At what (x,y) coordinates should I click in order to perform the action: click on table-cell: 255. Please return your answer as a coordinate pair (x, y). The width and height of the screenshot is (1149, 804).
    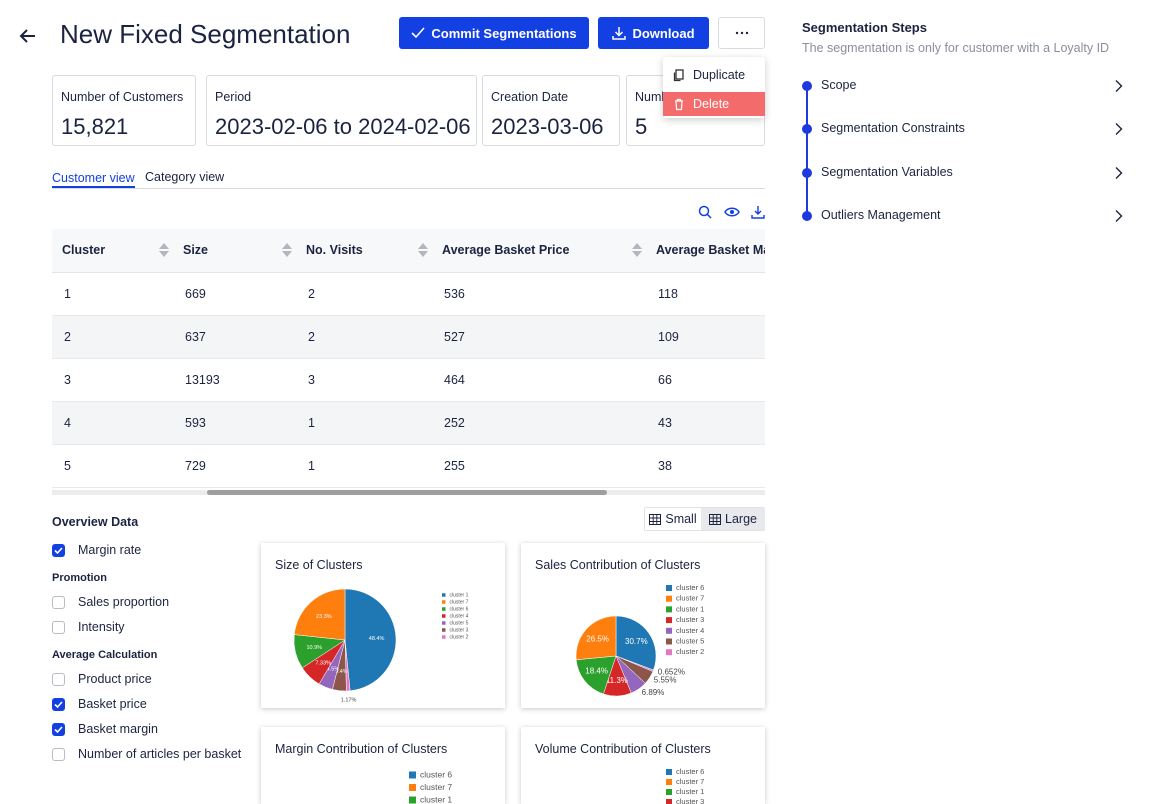
    Looking at the image, I should click on (454, 466).